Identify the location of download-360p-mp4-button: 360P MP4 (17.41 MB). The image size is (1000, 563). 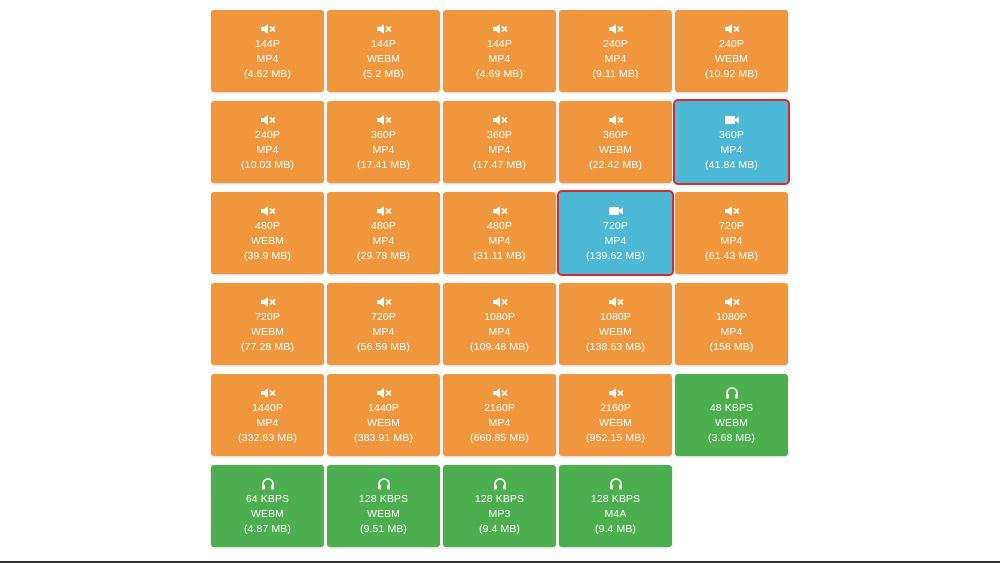
(383, 142).